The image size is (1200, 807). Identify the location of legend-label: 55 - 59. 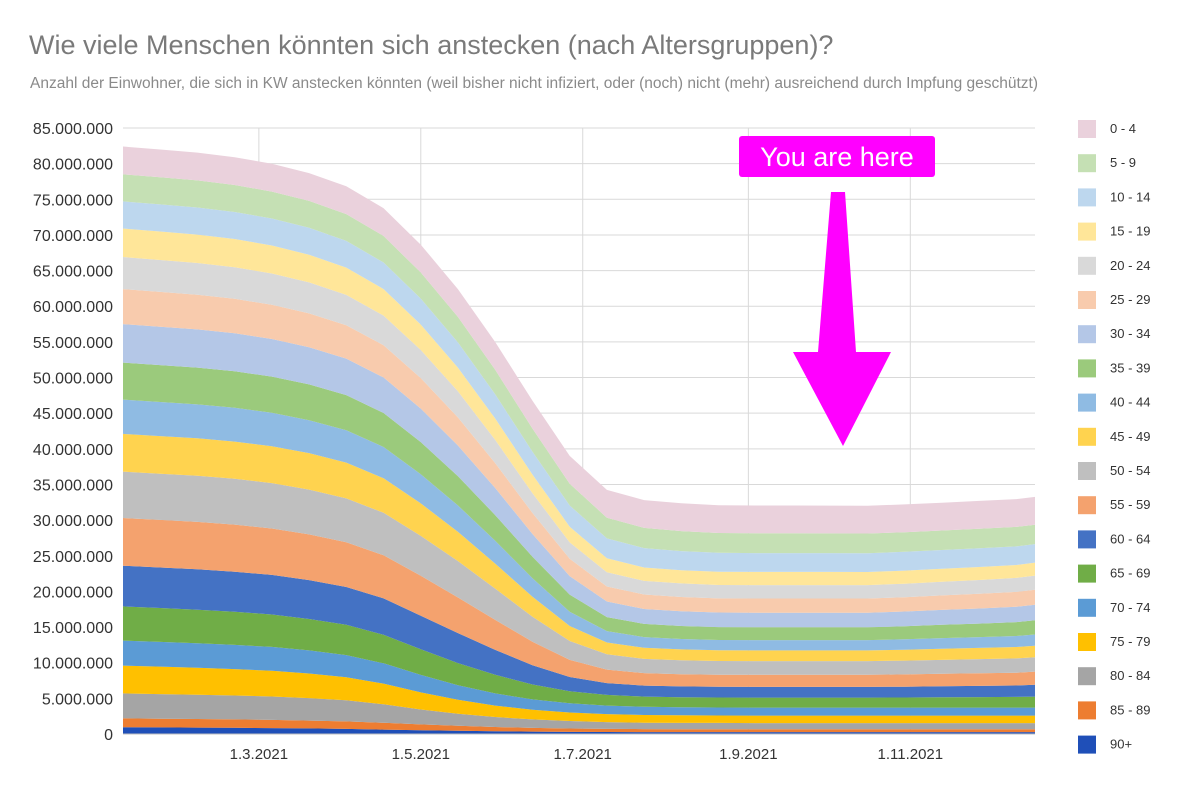
(1130, 504).